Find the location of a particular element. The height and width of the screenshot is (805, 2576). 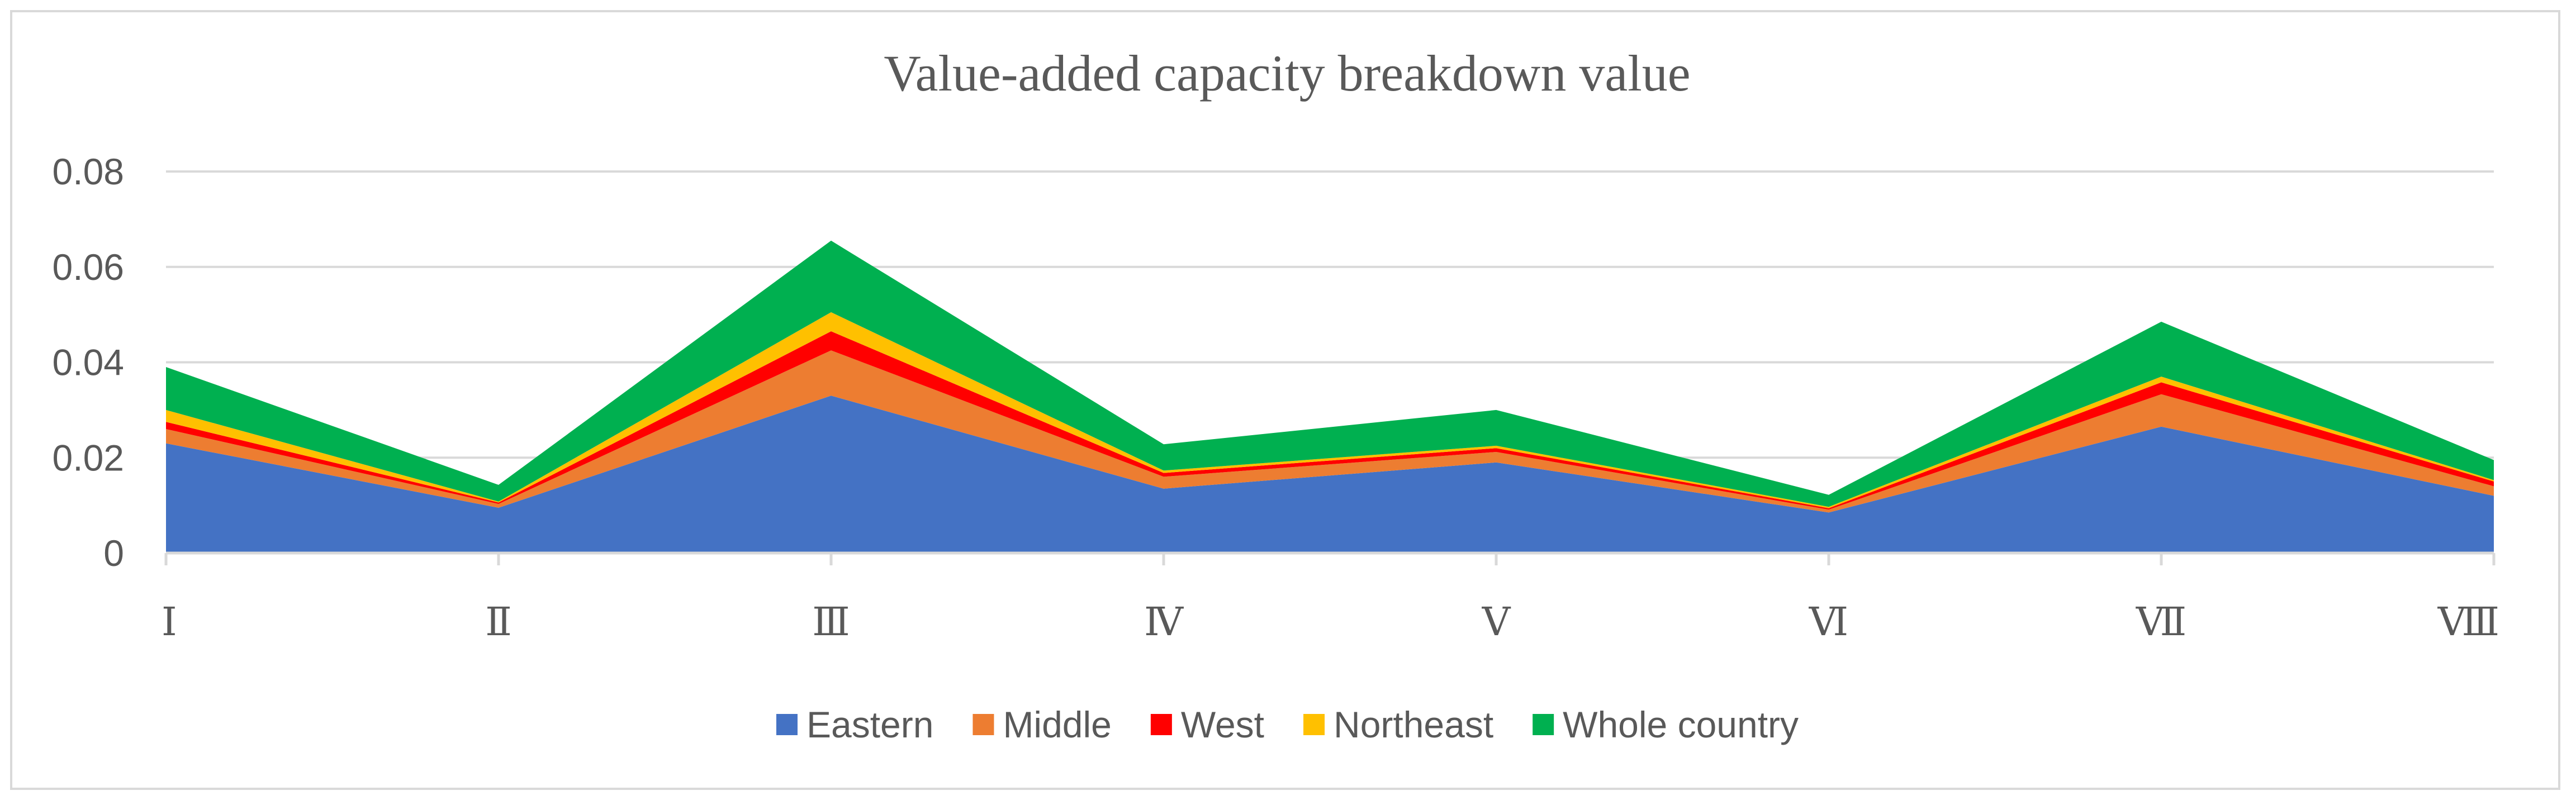

legend-label: Northeast is located at coordinates (1413, 724).